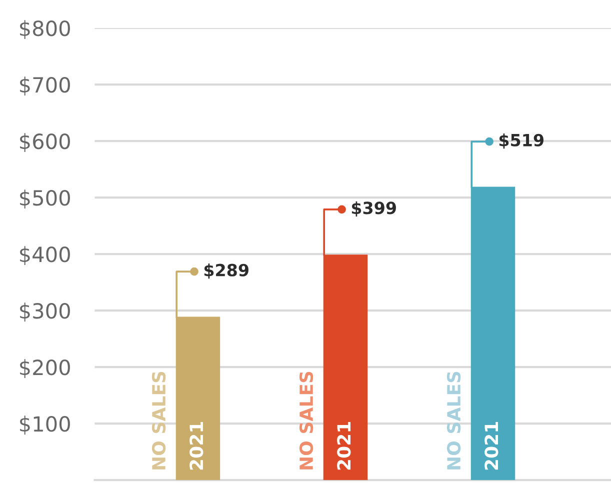 The image size is (611, 483). I want to click on series-label: 2021, so click(197, 446).